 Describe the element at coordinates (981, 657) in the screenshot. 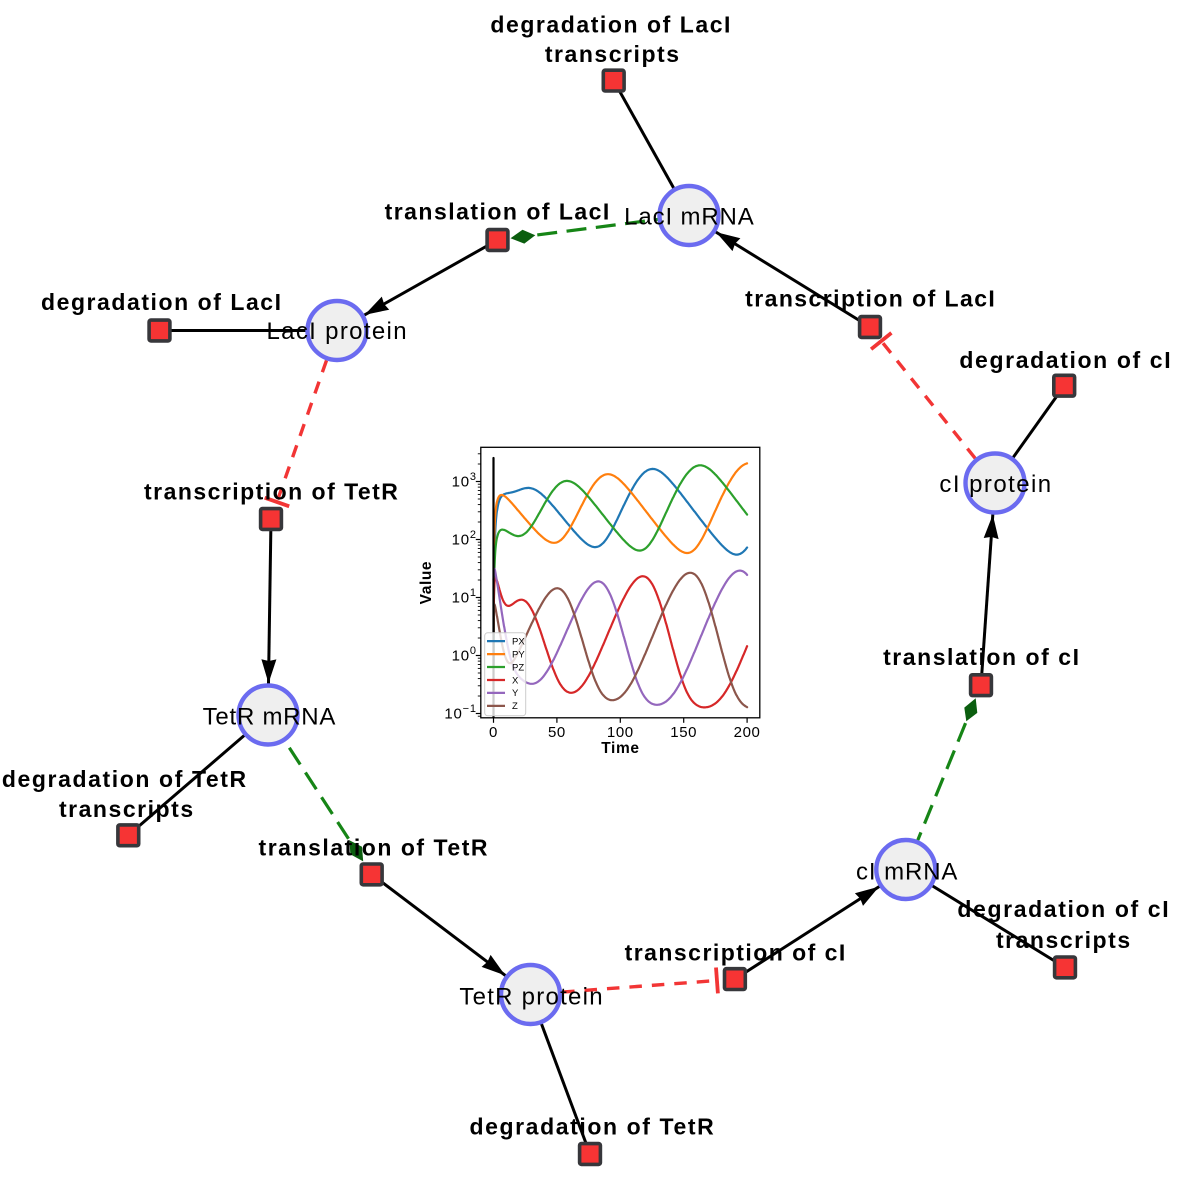

I see `svg-text: translation of cI` at that location.